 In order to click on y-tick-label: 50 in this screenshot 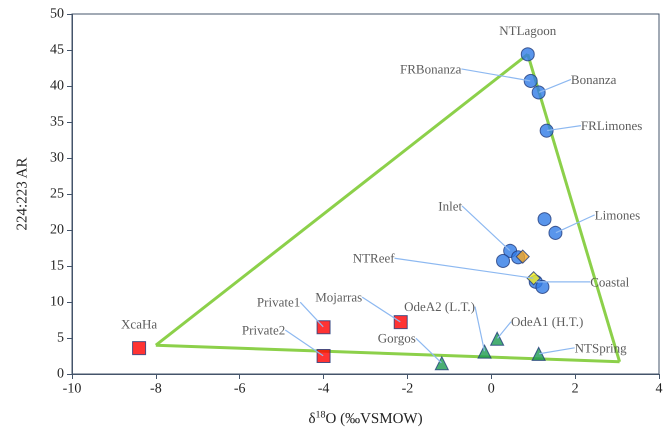, I will do `click(57, 14)`.